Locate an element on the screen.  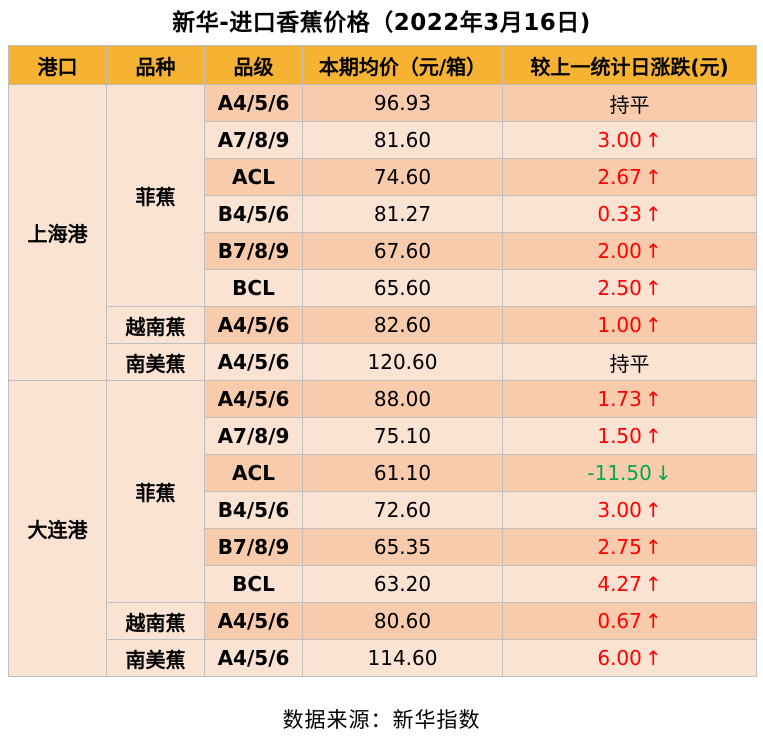
change-cell: 6.00 ↑ is located at coordinates (629, 658).